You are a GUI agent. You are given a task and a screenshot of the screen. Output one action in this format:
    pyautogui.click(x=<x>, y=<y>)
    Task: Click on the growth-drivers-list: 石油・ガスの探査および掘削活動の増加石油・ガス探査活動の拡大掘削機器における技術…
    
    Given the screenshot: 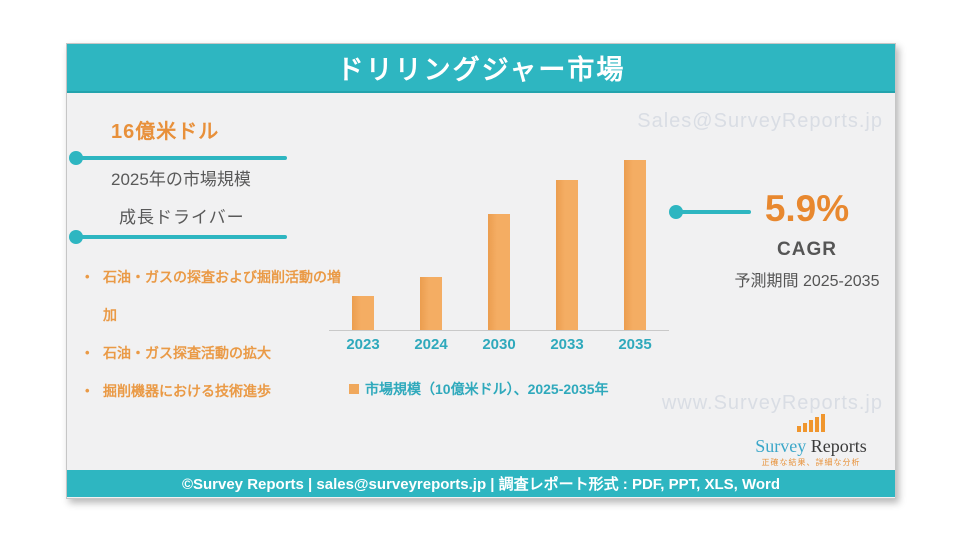 What is the action you would take?
    pyautogui.click(x=215, y=334)
    